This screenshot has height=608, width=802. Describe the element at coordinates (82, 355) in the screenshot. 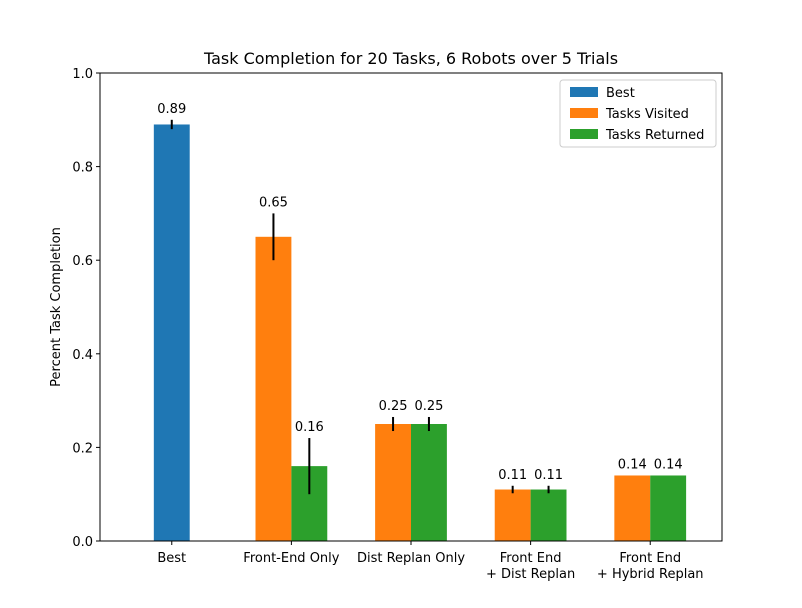

I see `y-tick-label: 0.4` at that location.